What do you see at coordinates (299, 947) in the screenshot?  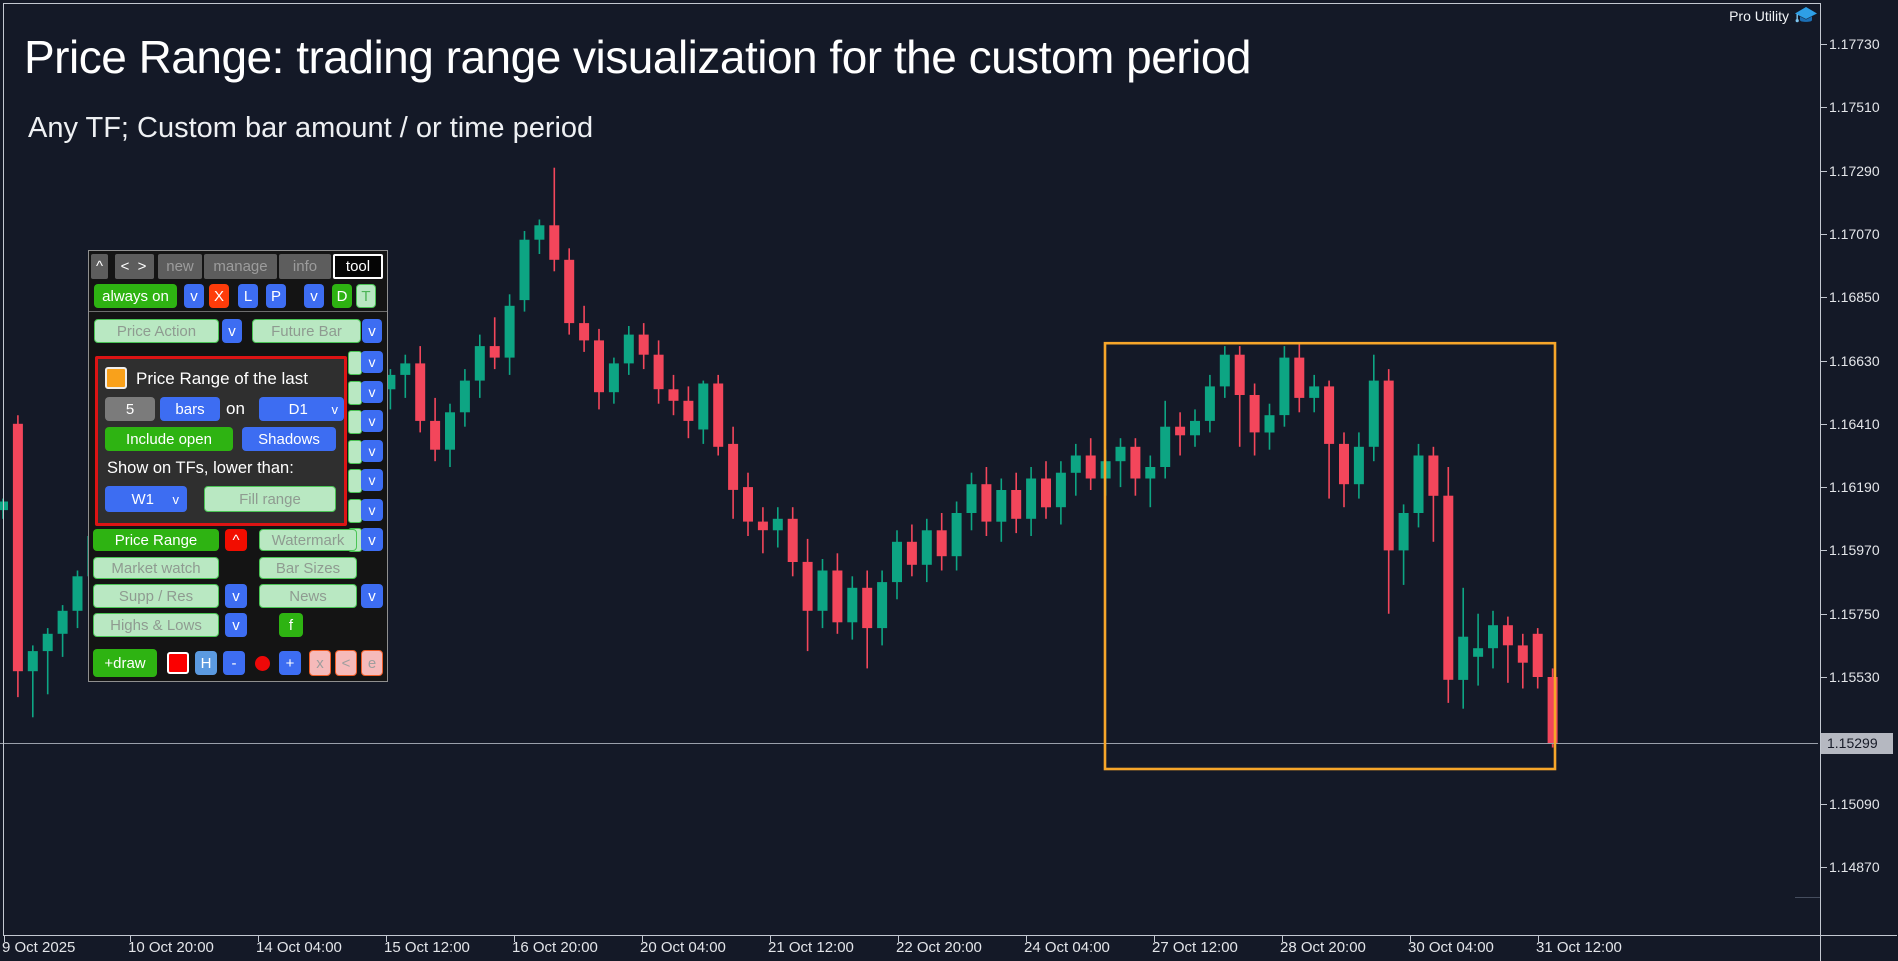 I see `time-label: 14 Oct 04:00` at bounding box center [299, 947].